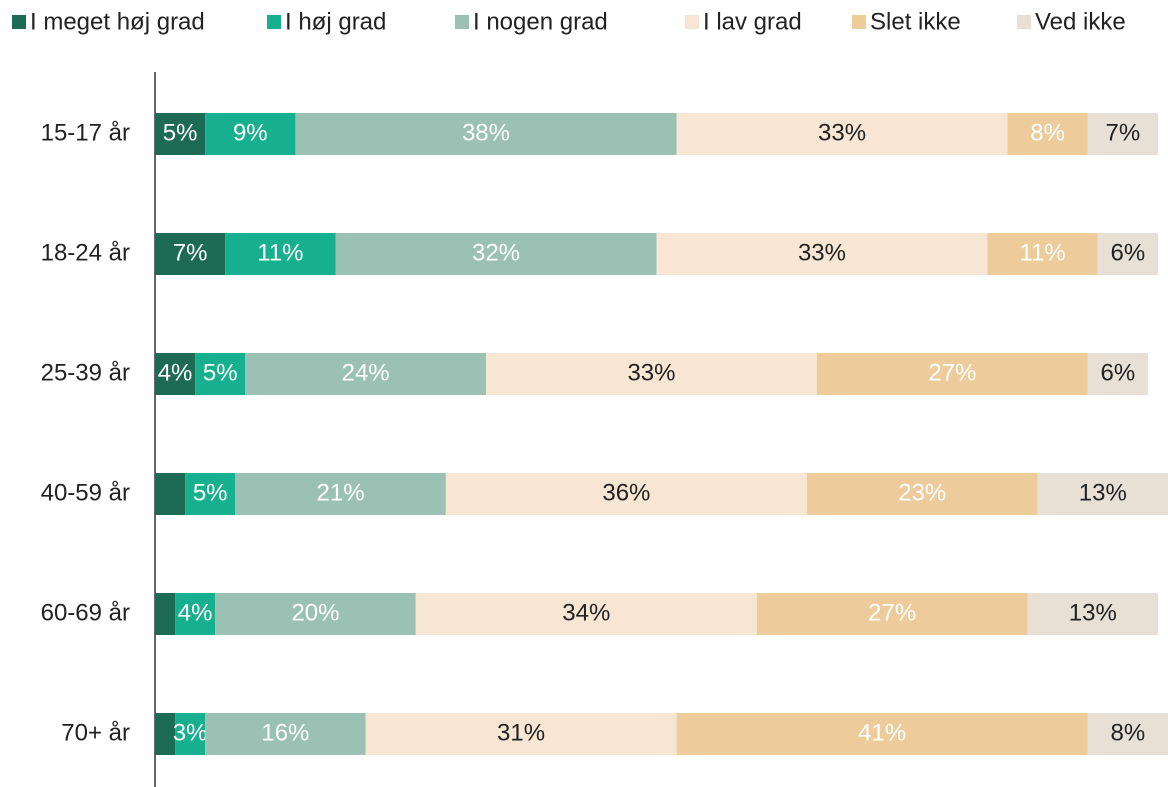  I want to click on value-label: 20%, so click(315, 612).